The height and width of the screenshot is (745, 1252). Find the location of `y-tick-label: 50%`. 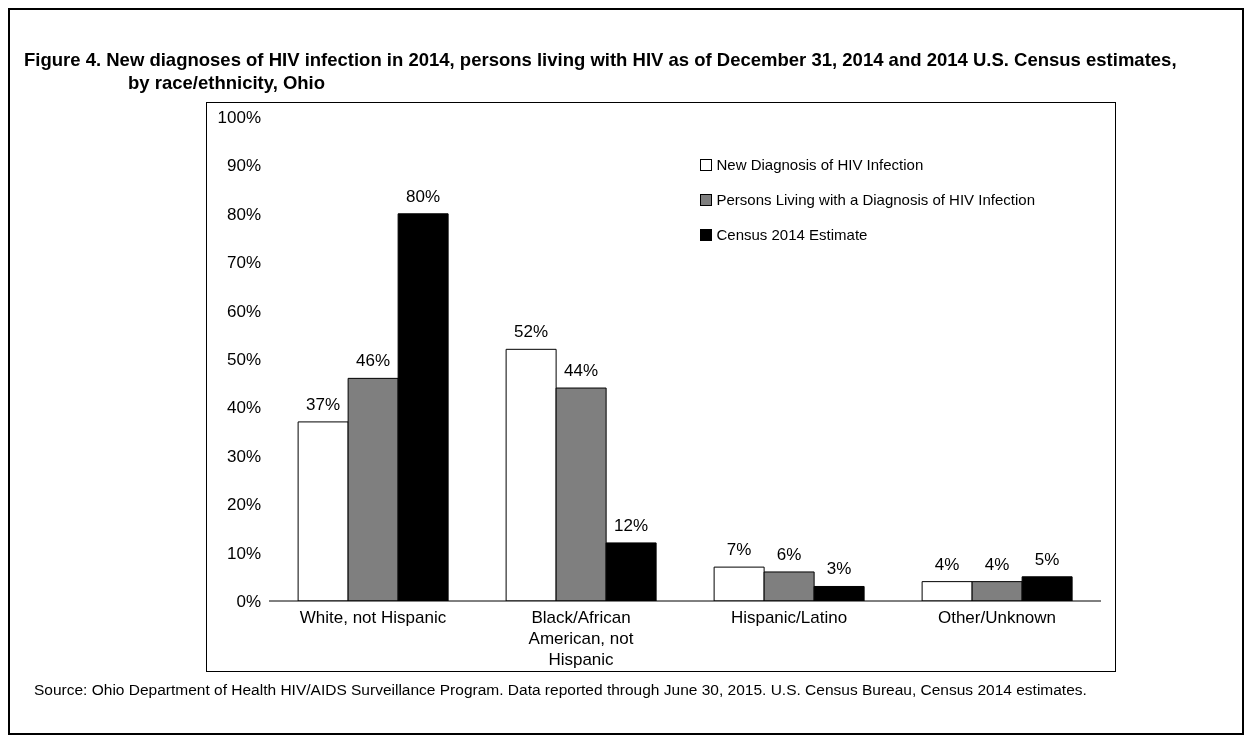

y-tick-label: 50% is located at coordinates (243, 360).